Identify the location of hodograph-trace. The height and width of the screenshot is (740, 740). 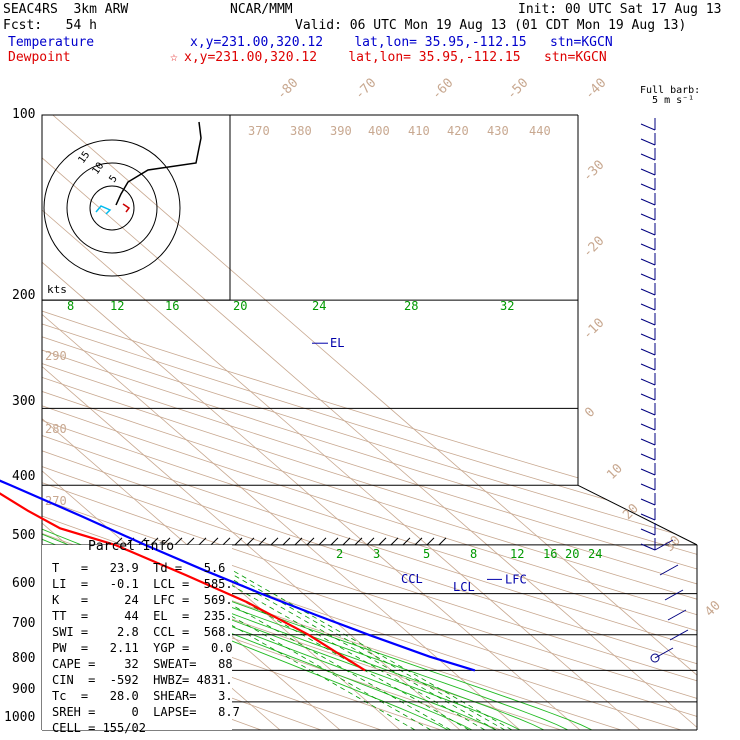
(158, 163).